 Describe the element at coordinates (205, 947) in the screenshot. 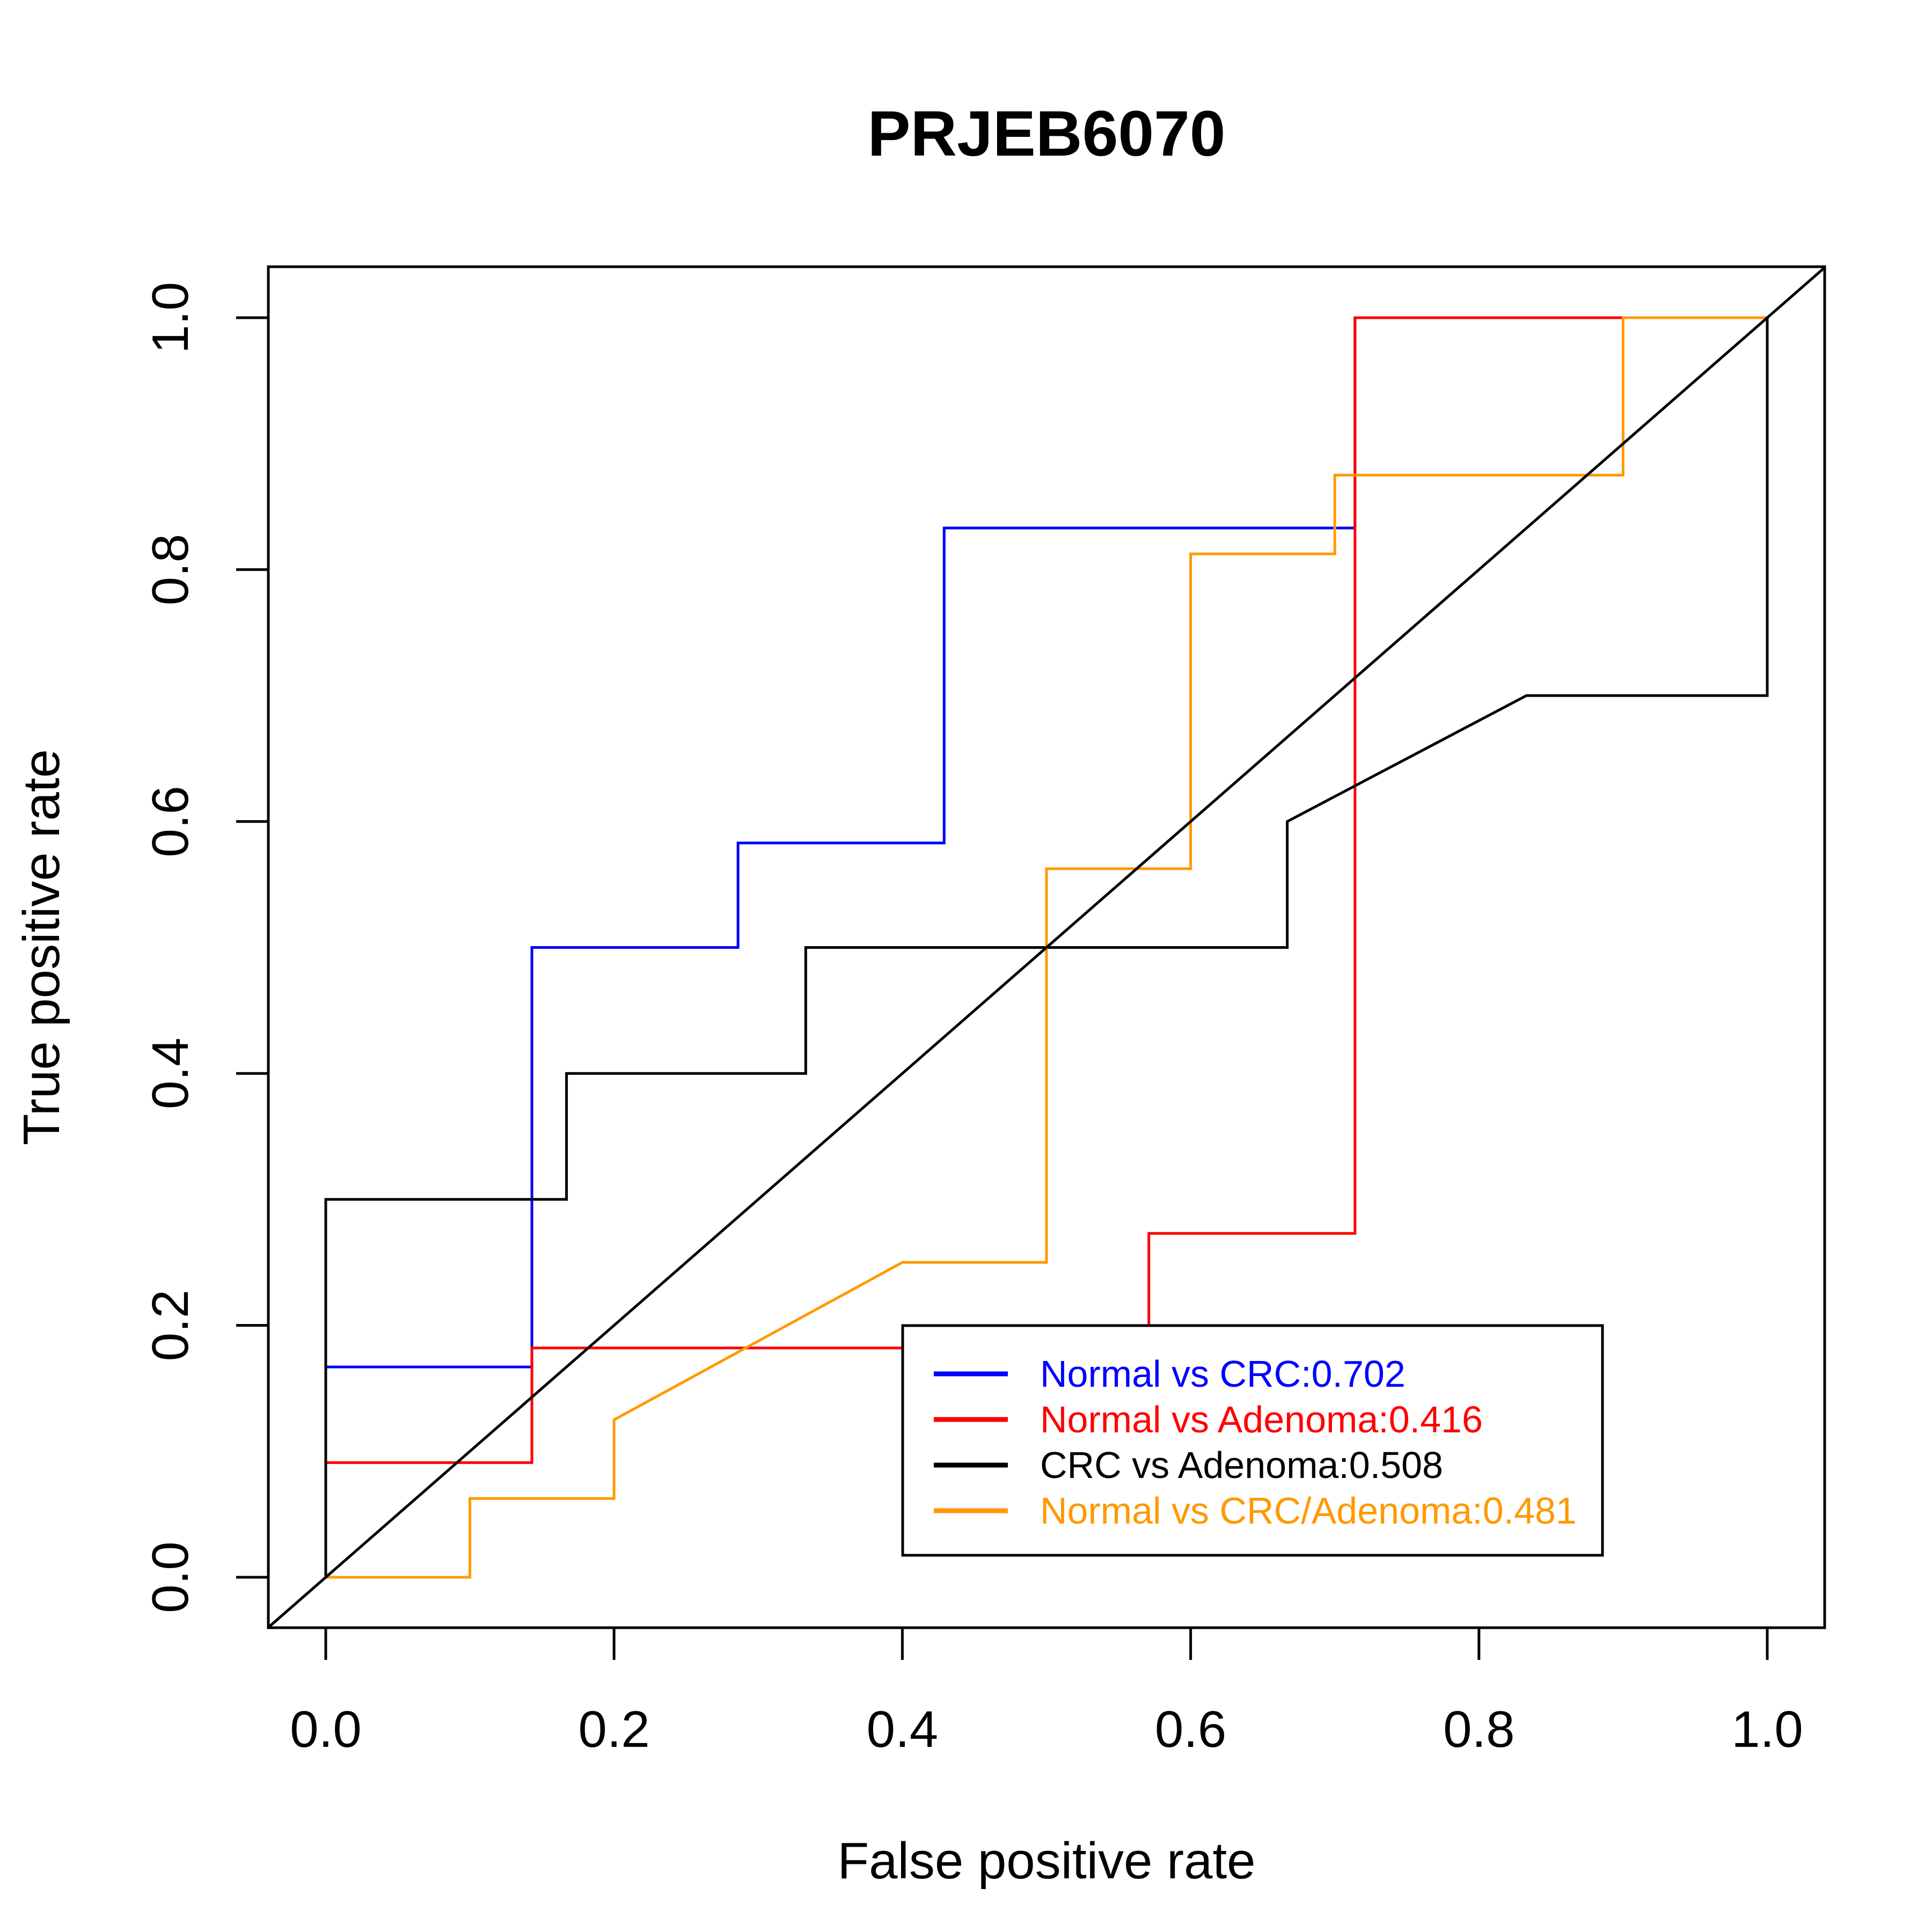

I see `y-axis: 0.0 0.2 0.4 0.6 0.8 1.0` at that location.